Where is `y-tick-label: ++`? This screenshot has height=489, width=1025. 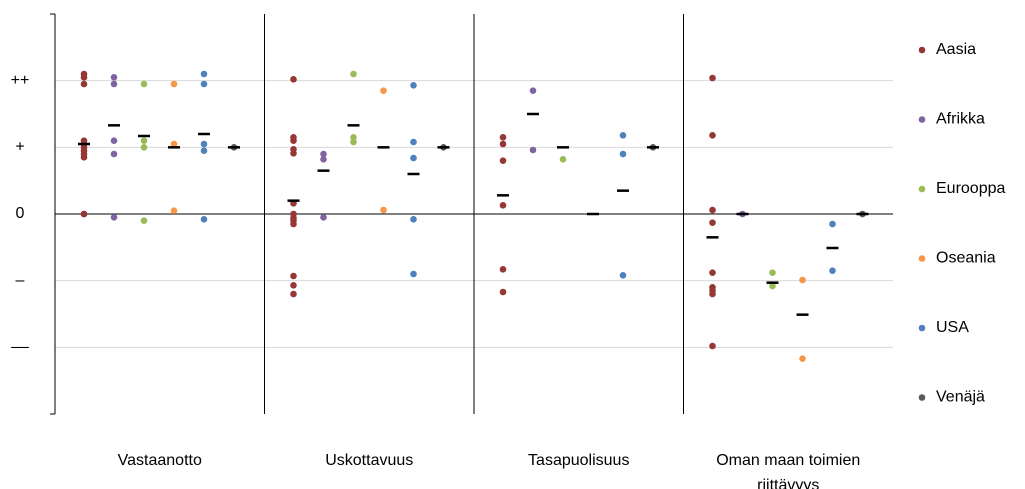
y-tick-label: ++ is located at coordinates (20, 80).